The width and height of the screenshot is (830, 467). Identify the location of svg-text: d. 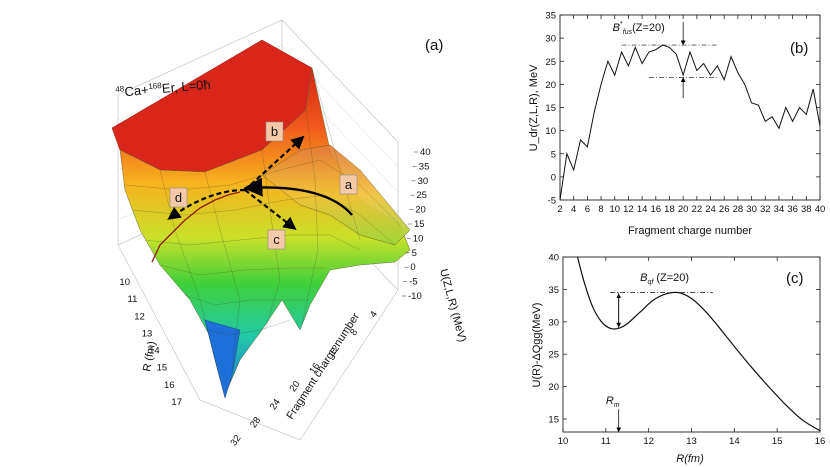
(178, 197).